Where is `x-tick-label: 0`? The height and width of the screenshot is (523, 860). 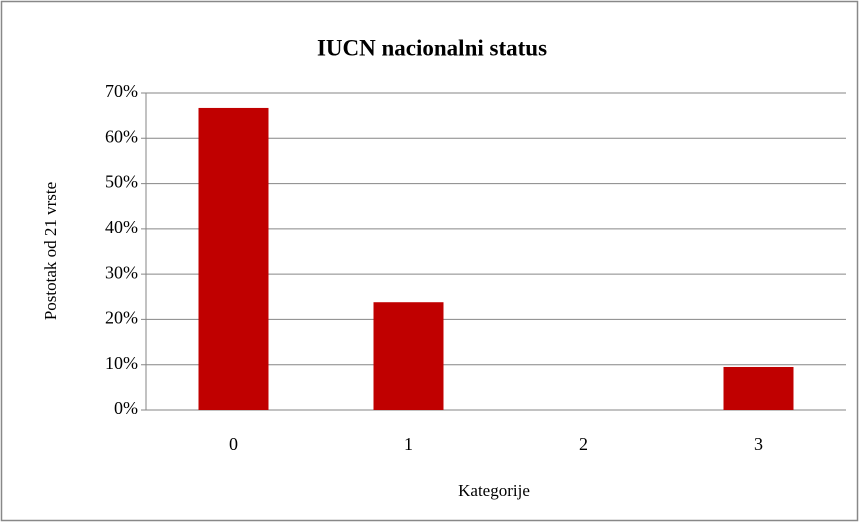
x-tick-label: 0 is located at coordinates (233, 444).